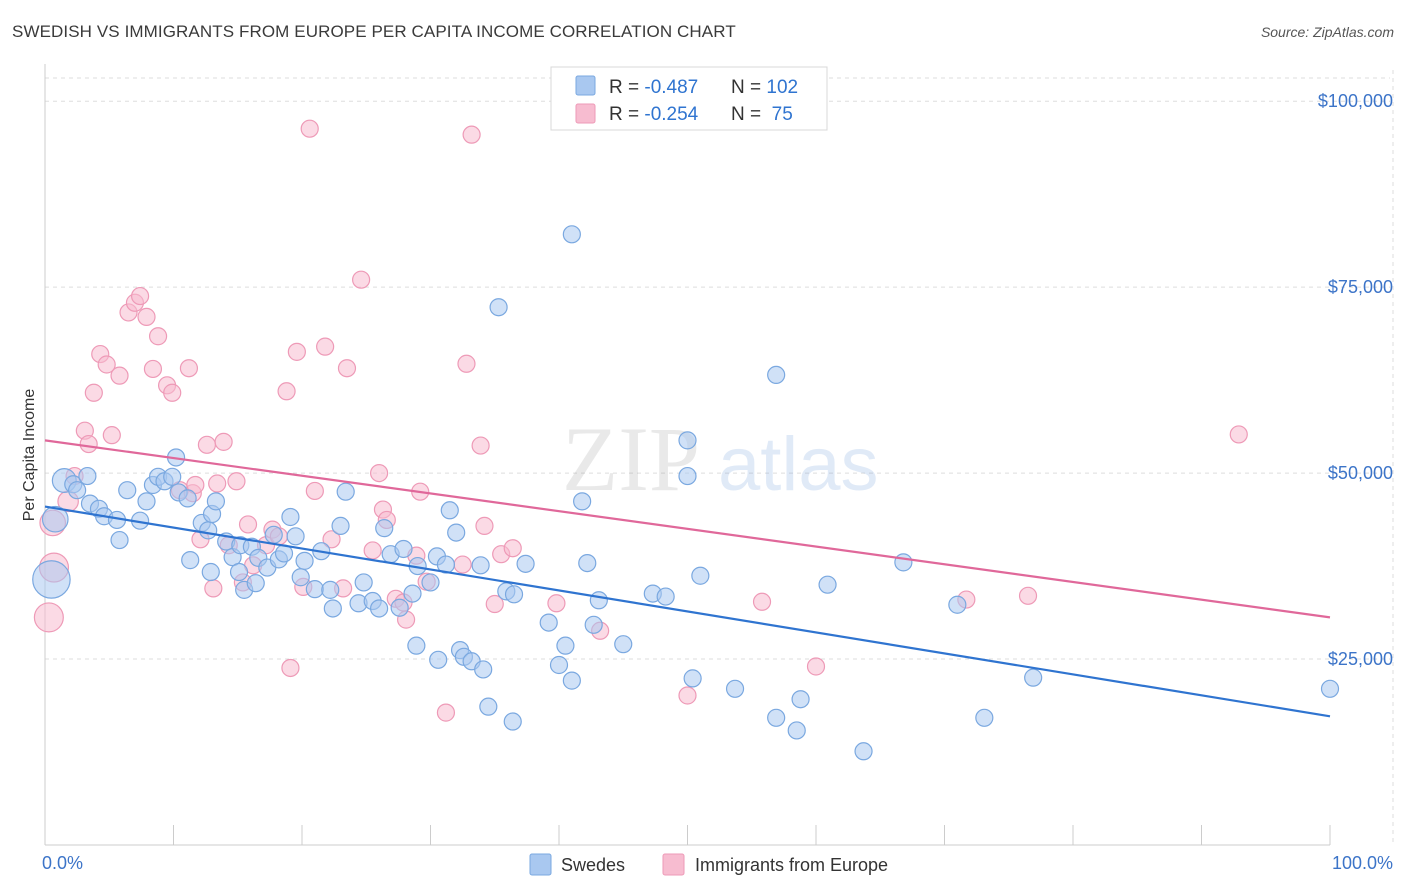  Describe the element at coordinates (689, 98) in the screenshot. I see `stats-box: R = -0.487 N = 102 R = -0.254 N = 75` at that location.